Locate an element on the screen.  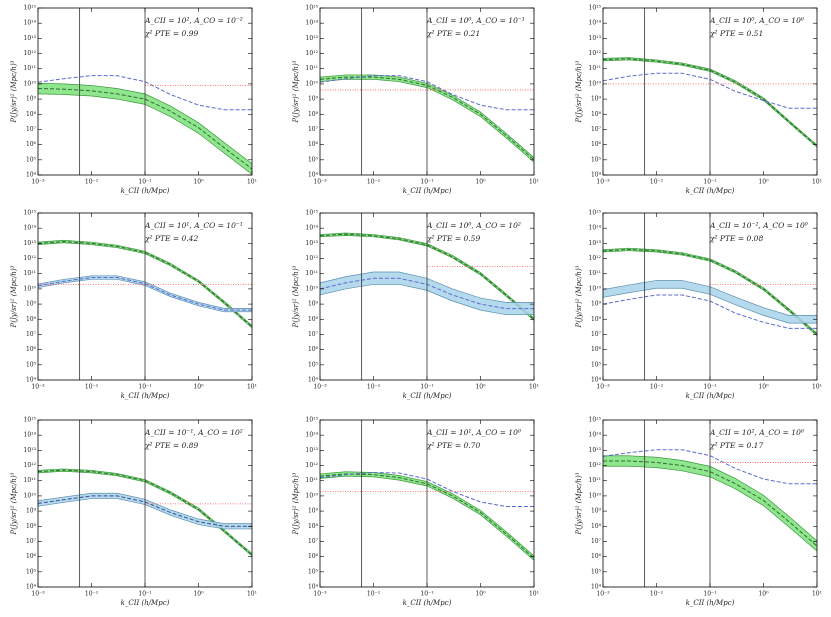
band is located at coordinates (145, 293).